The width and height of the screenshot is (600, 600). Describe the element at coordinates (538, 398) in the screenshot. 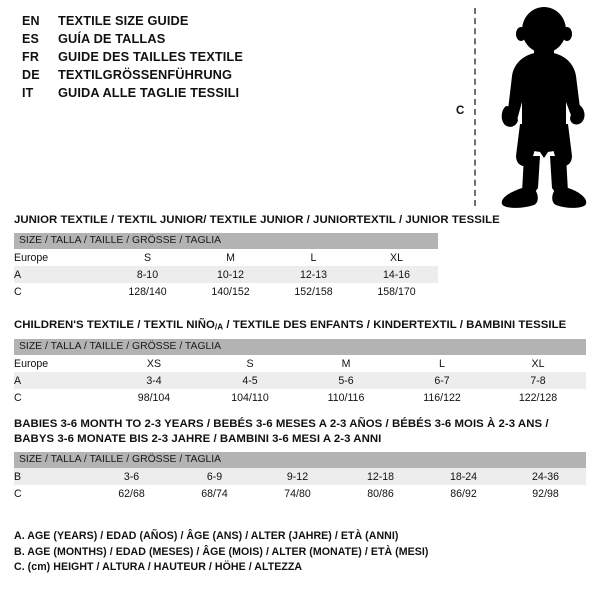

I see `cell-value: 122/128` at that location.